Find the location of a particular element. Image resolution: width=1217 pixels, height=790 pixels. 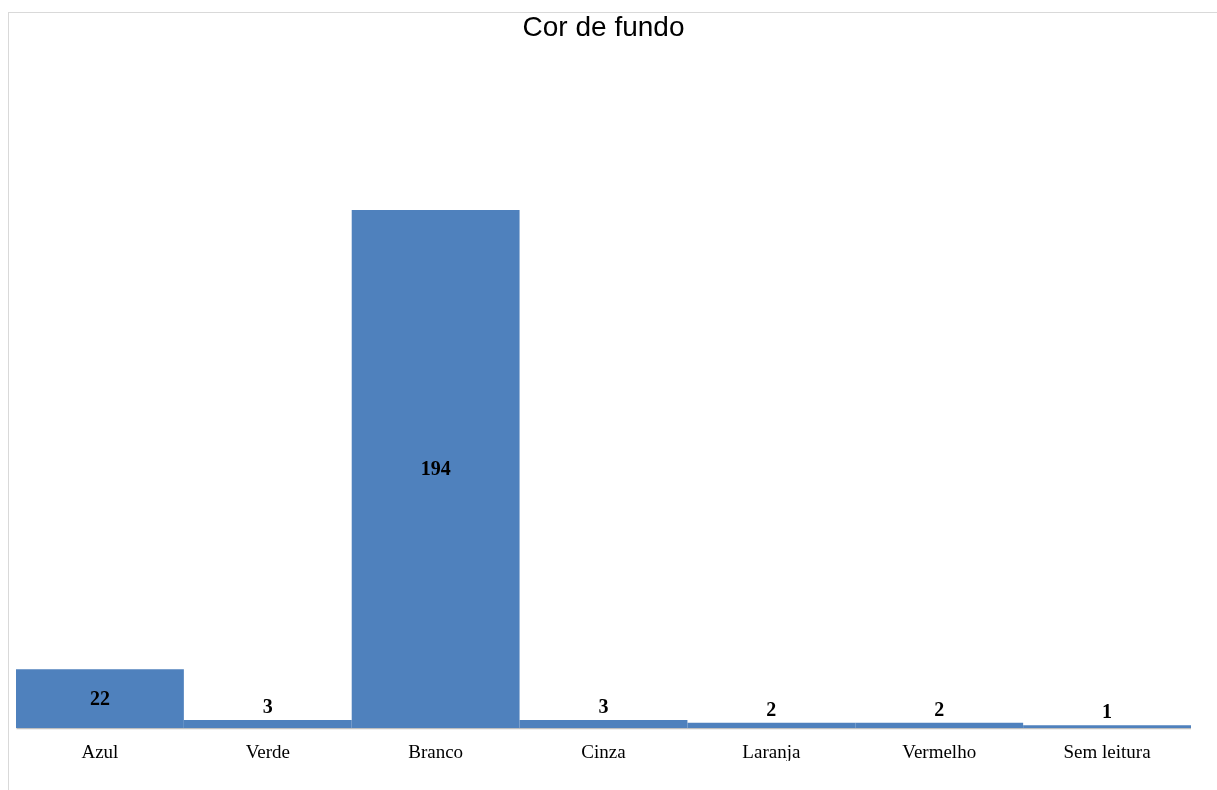

x-tick-label: Sem leitura is located at coordinates (1107, 751).